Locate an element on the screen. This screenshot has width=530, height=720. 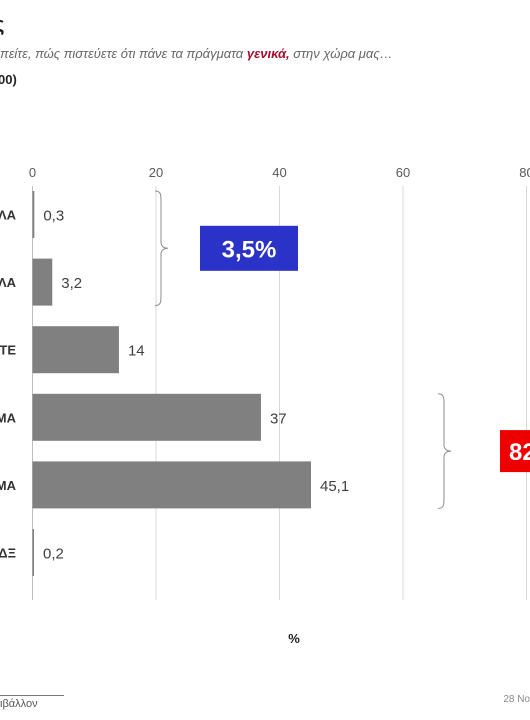
x-tick-label: 0 is located at coordinates (32, 172).